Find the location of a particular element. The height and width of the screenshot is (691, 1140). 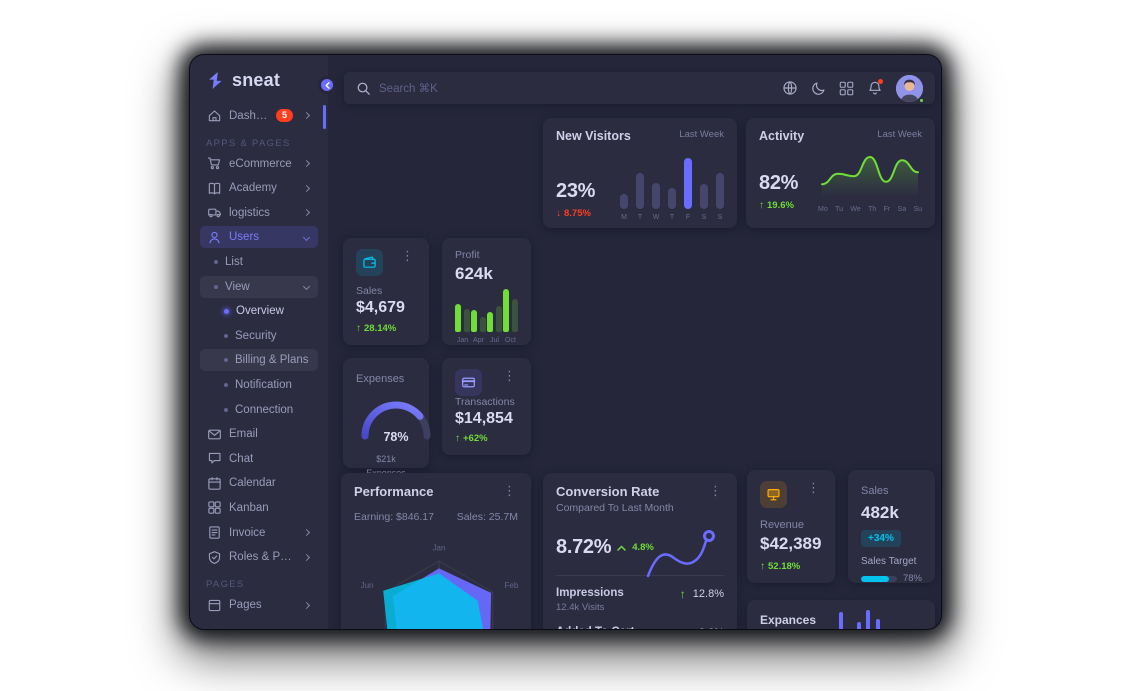

new-visitors-delta: 8.75% is located at coordinates (577, 213).